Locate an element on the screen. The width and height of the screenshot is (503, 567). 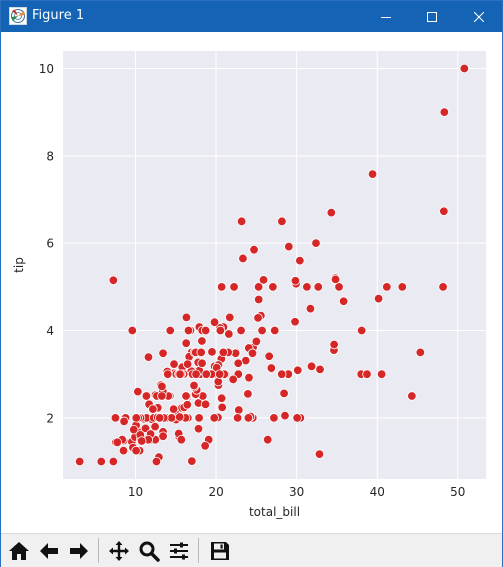
y-tick-label: 8 is located at coordinates (50, 156).